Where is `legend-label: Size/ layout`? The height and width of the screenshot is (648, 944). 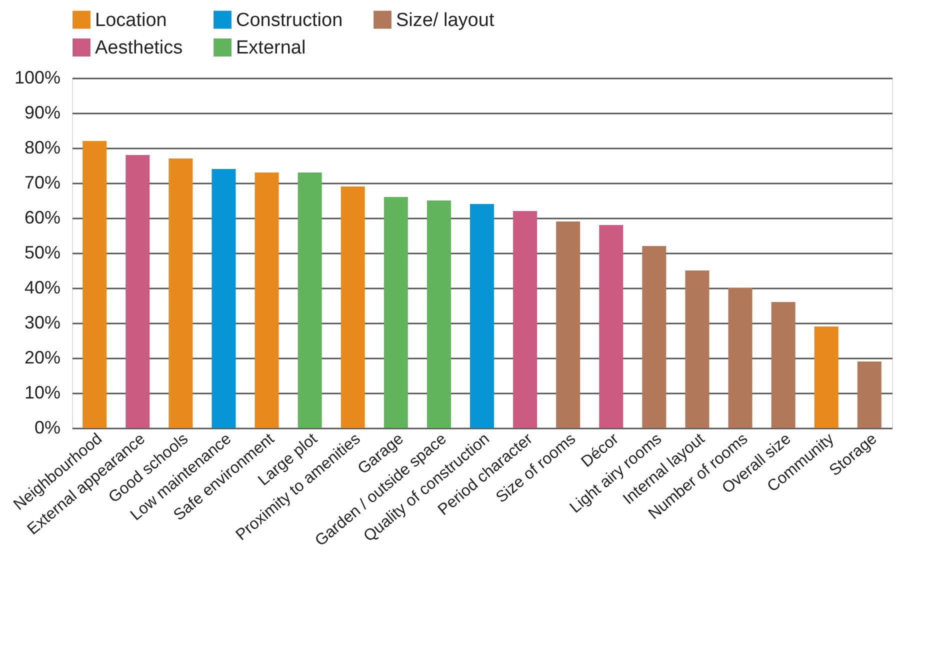 legend-label: Size/ layout is located at coordinates (445, 20).